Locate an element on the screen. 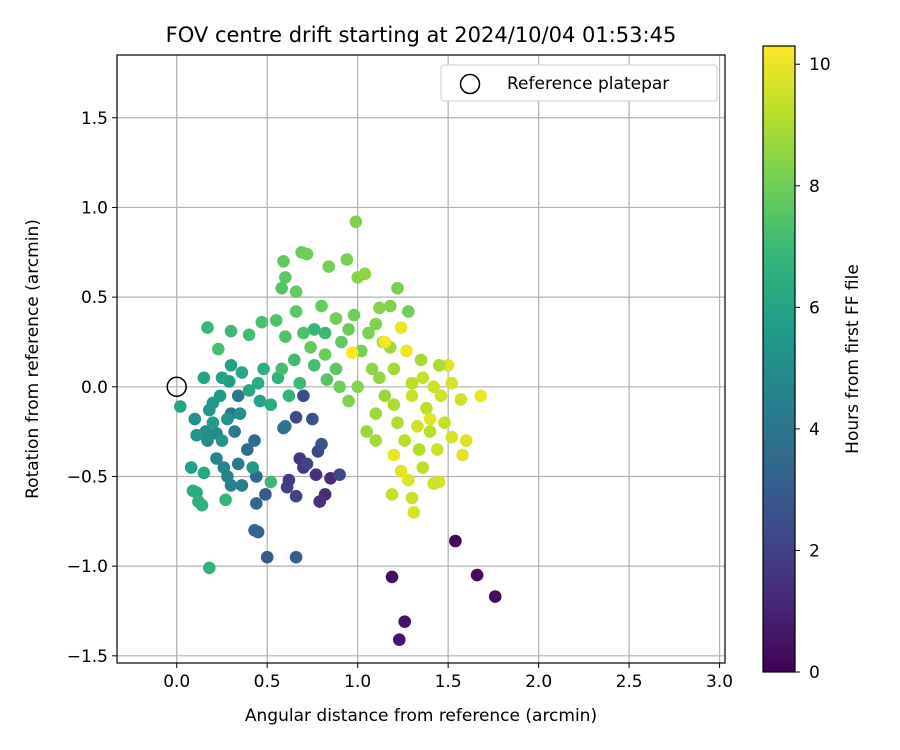 This screenshot has width=900, height=750. y-axis: −1.5 −1.0 −0.5 0.0 0.5 1.0 1.5 is located at coordinates (92, 388).